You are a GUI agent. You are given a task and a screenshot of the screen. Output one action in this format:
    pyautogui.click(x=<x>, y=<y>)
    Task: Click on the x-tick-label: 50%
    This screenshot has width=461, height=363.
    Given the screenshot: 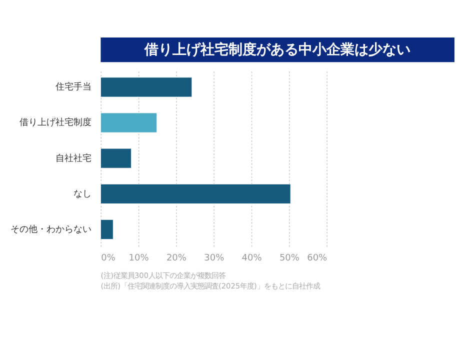 What is the action you would take?
    pyautogui.click(x=289, y=259)
    